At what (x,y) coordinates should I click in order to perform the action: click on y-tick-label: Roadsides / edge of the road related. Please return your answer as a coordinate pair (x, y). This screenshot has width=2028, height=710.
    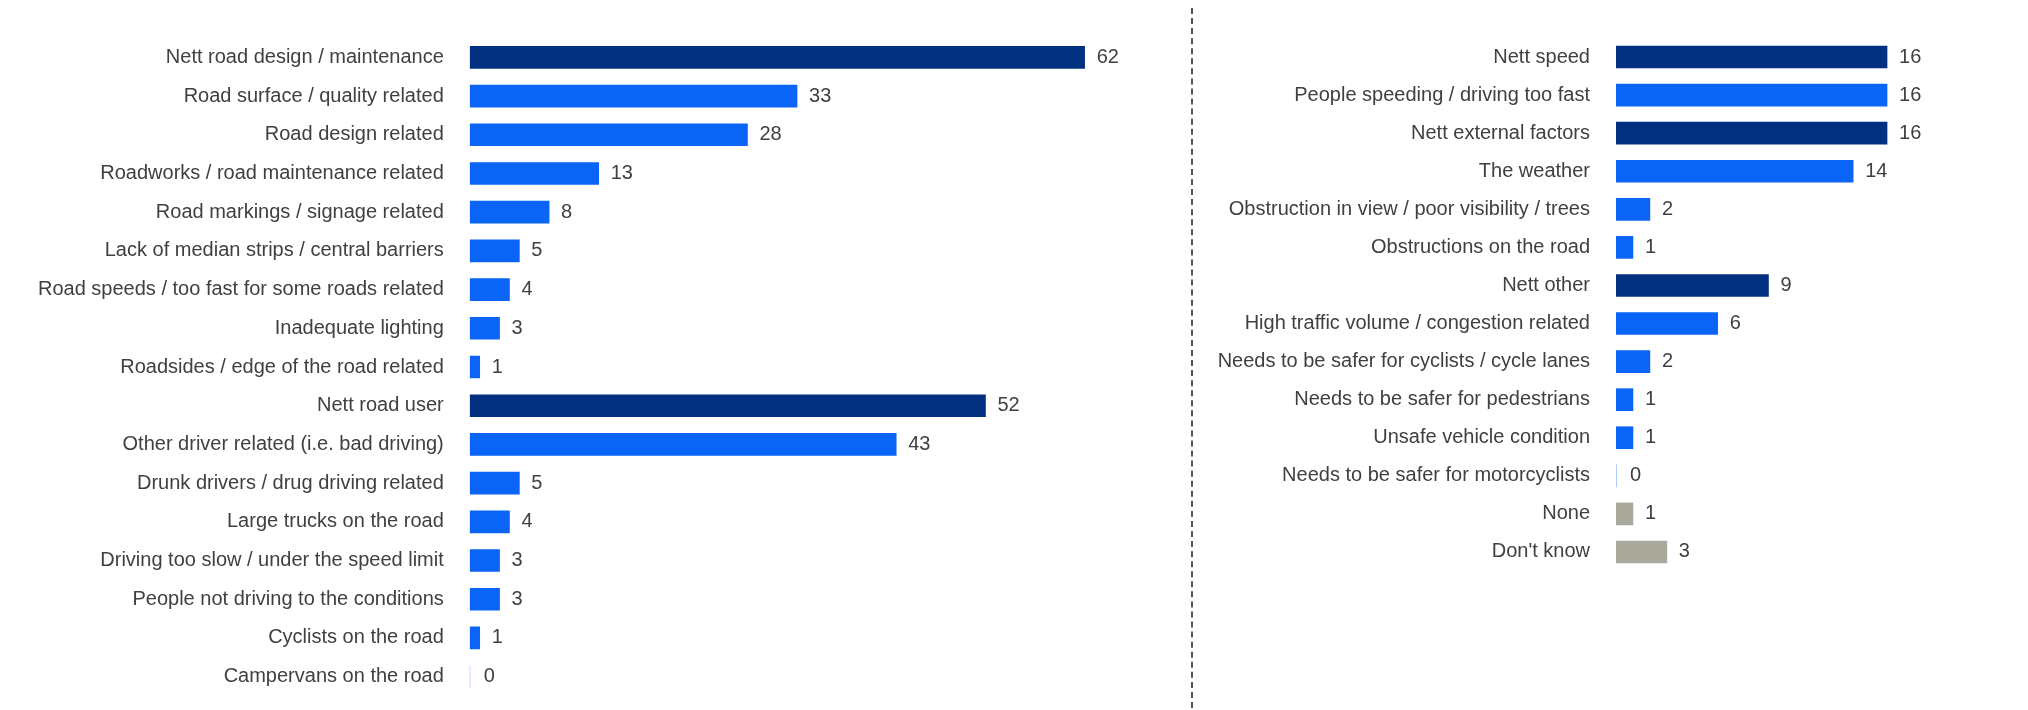
    Looking at the image, I should click on (282, 365).